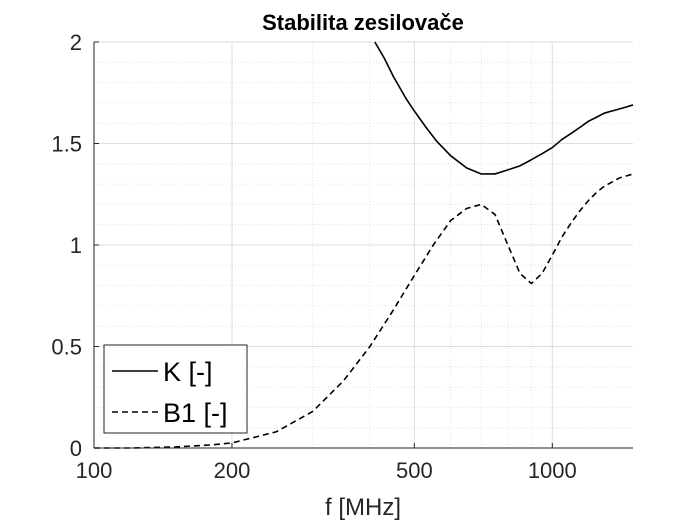  I want to click on legend: K [-] B1 [-], so click(175, 389).